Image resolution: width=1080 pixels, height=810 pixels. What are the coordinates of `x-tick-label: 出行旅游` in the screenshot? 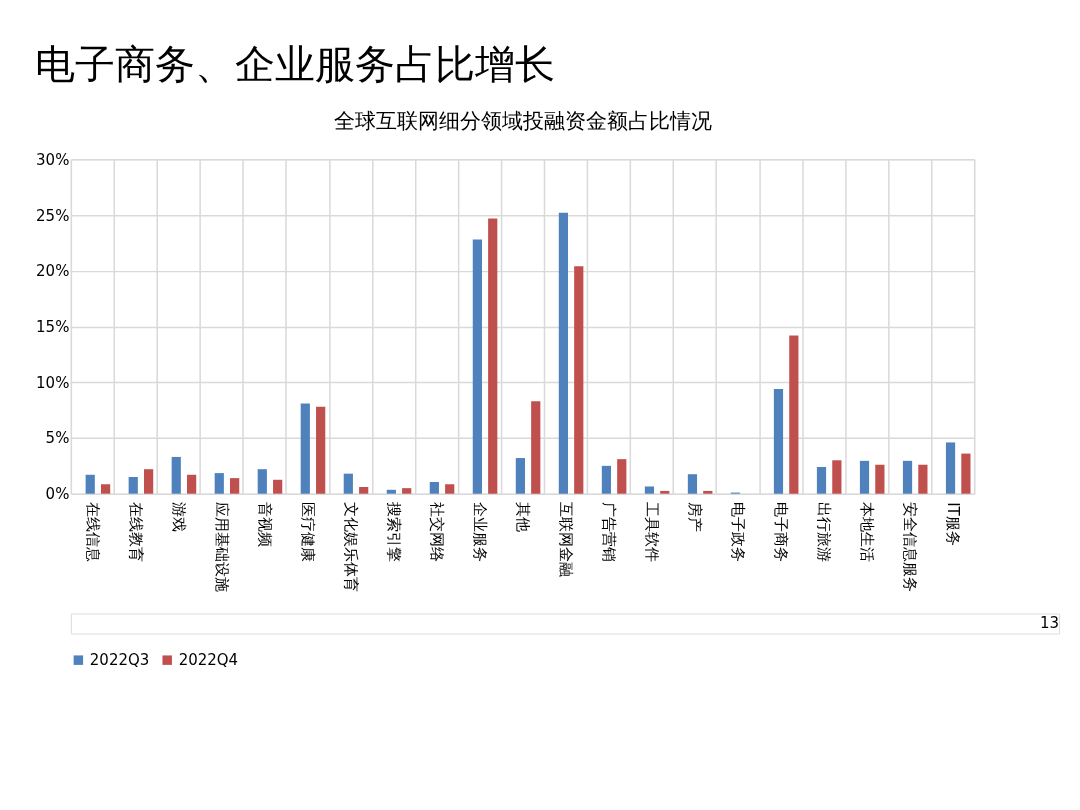 It's located at (824, 532).